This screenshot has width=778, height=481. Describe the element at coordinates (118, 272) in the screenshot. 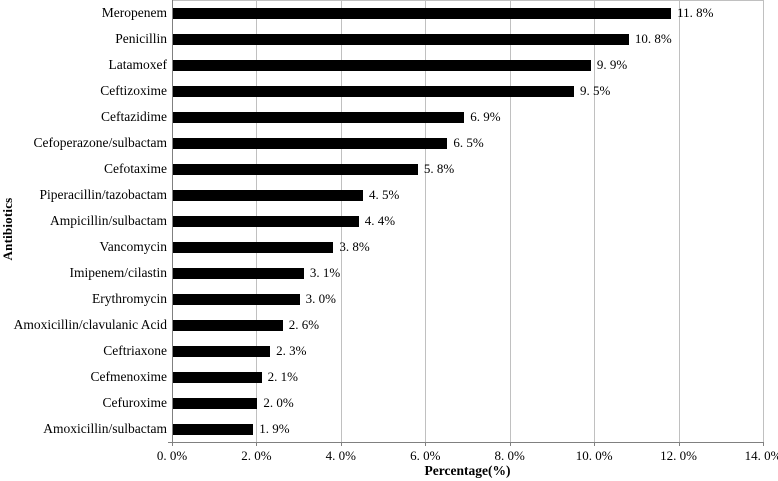

I see `category-label: Imipenem/cilastin` at that location.